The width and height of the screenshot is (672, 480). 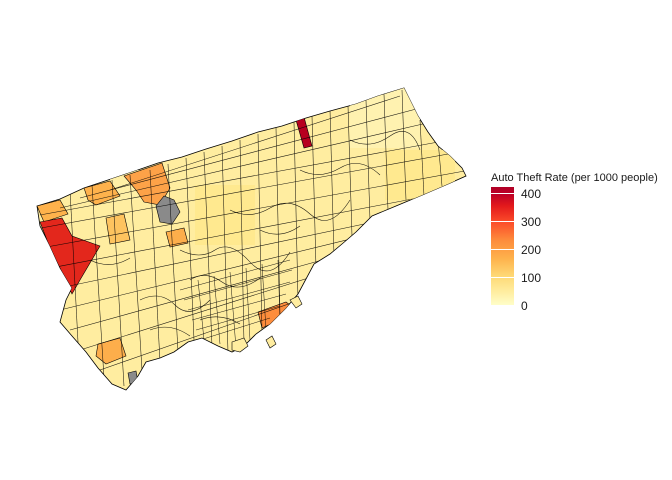 I want to click on region-west-light-orange, so click(x=118, y=229).